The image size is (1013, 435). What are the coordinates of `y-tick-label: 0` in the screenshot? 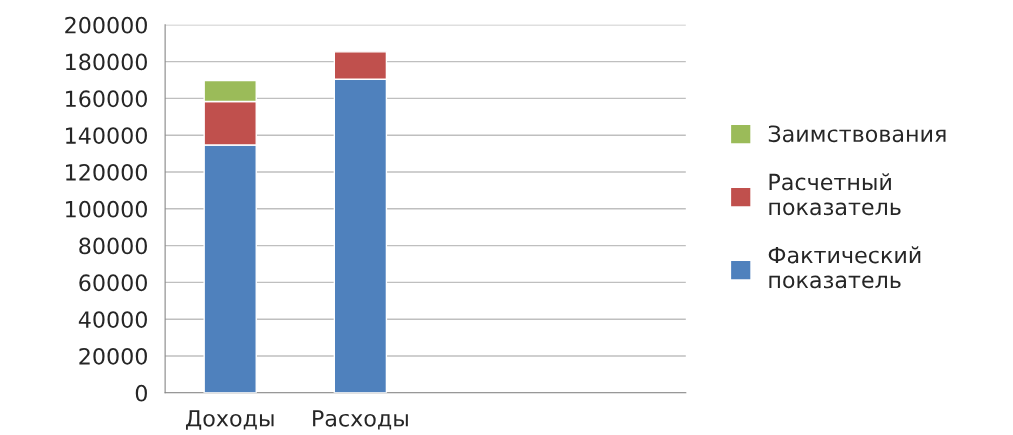 It's located at (141, 393).